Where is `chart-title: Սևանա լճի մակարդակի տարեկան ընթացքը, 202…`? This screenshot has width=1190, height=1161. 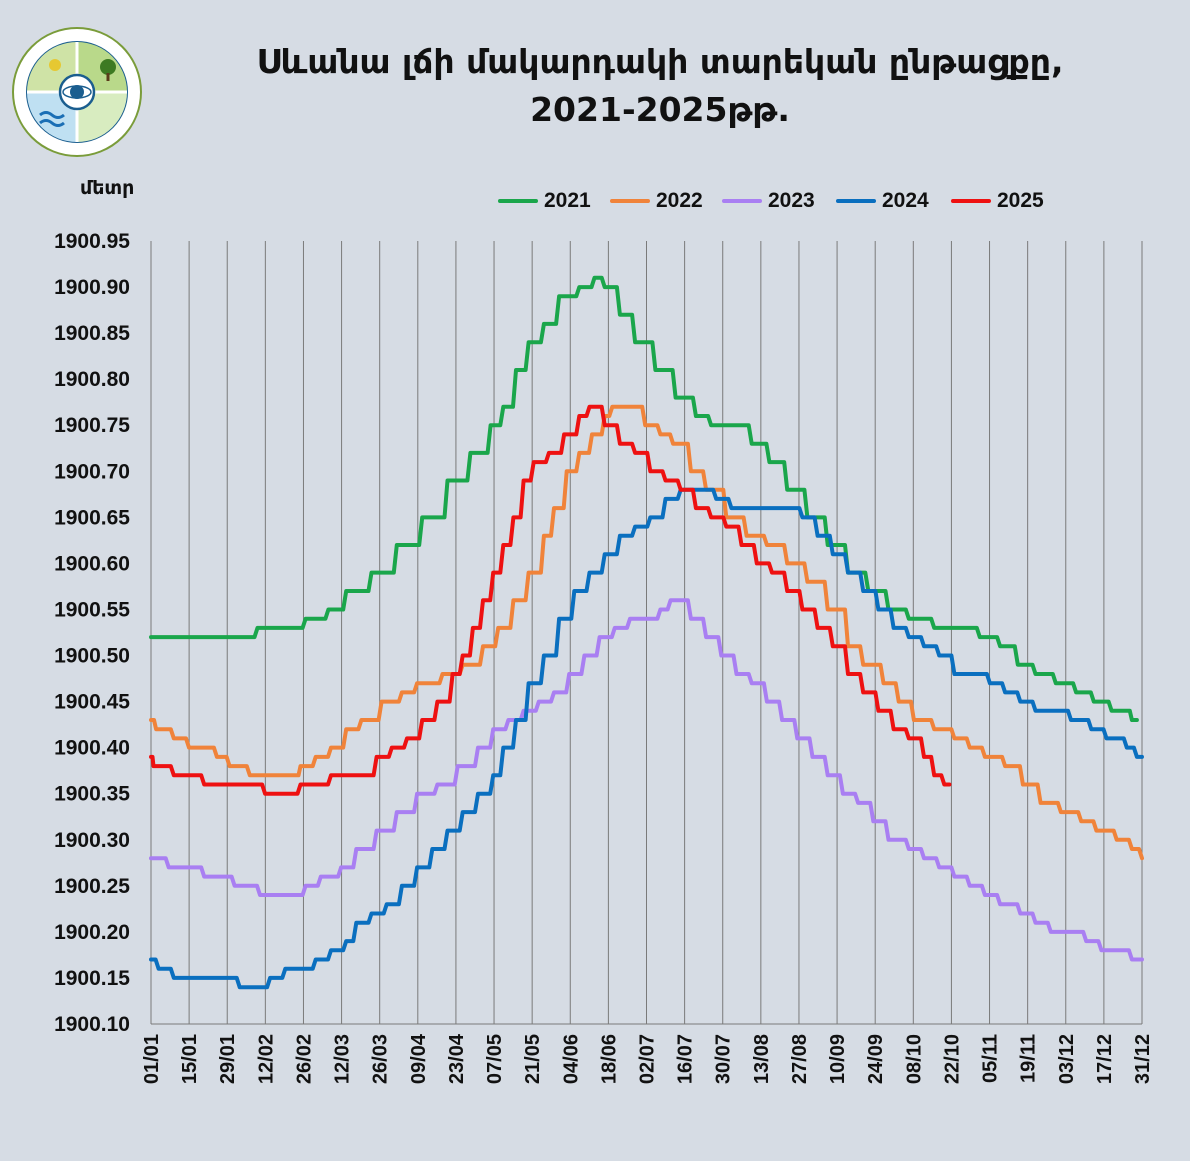 chart-title: Սևանա լճի մակարդակի տարեկան ընթացքը, 202… is located at coordinates (660, 86).